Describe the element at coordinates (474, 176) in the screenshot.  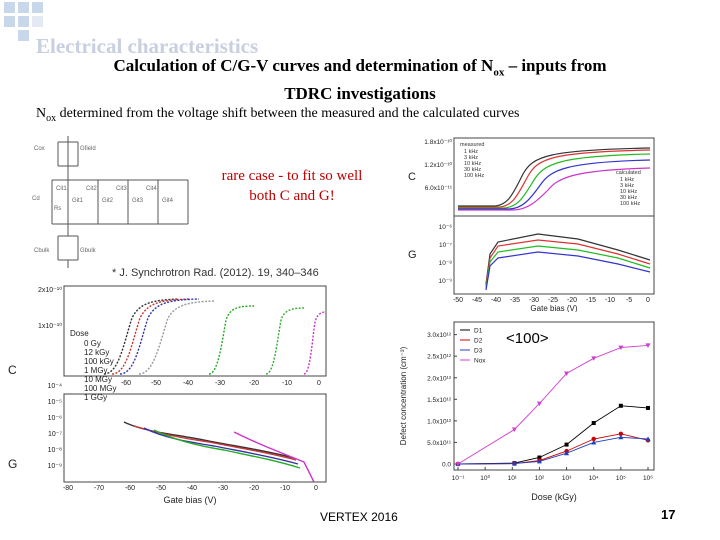
I see `tr-legend-measured: 100 kHz` at that location.